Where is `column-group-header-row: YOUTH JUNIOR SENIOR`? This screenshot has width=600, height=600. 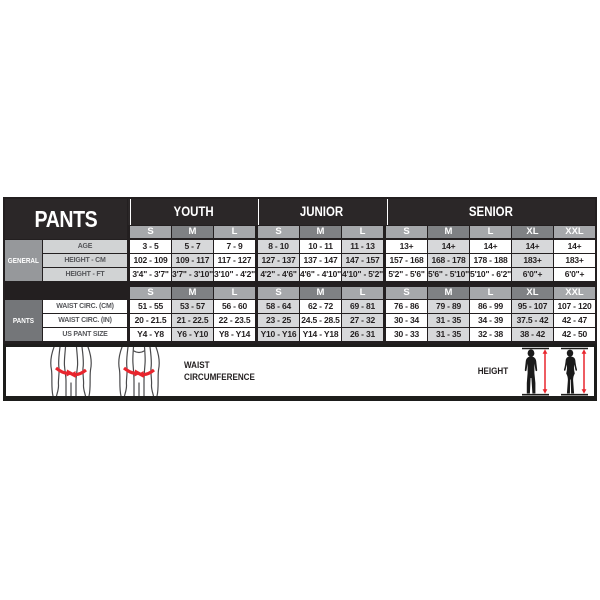
column-group-header-row: YOUTH JUNIOR SENIOR is located at coordinates (361, 212).